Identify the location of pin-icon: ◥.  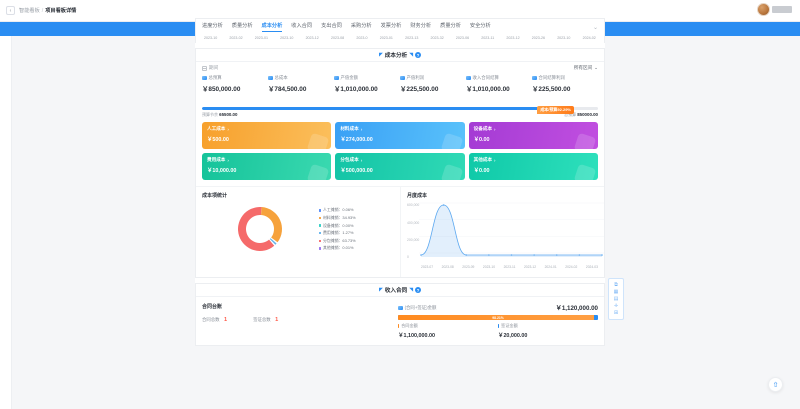
(411, 55).